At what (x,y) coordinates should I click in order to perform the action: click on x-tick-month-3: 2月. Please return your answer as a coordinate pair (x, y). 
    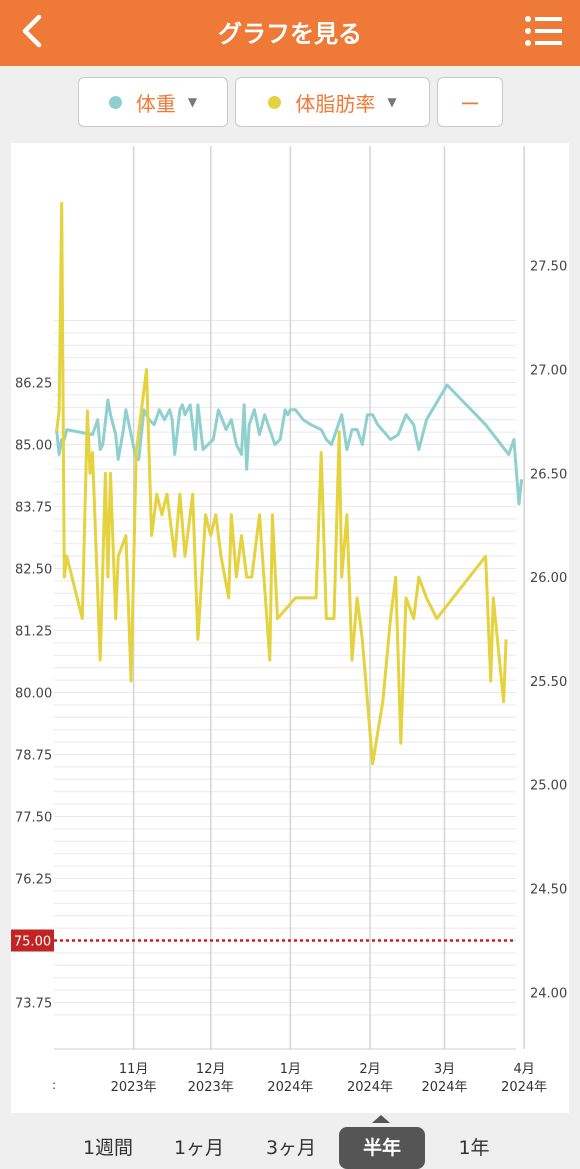
    Looking at the image, I should click on (369, 1069).